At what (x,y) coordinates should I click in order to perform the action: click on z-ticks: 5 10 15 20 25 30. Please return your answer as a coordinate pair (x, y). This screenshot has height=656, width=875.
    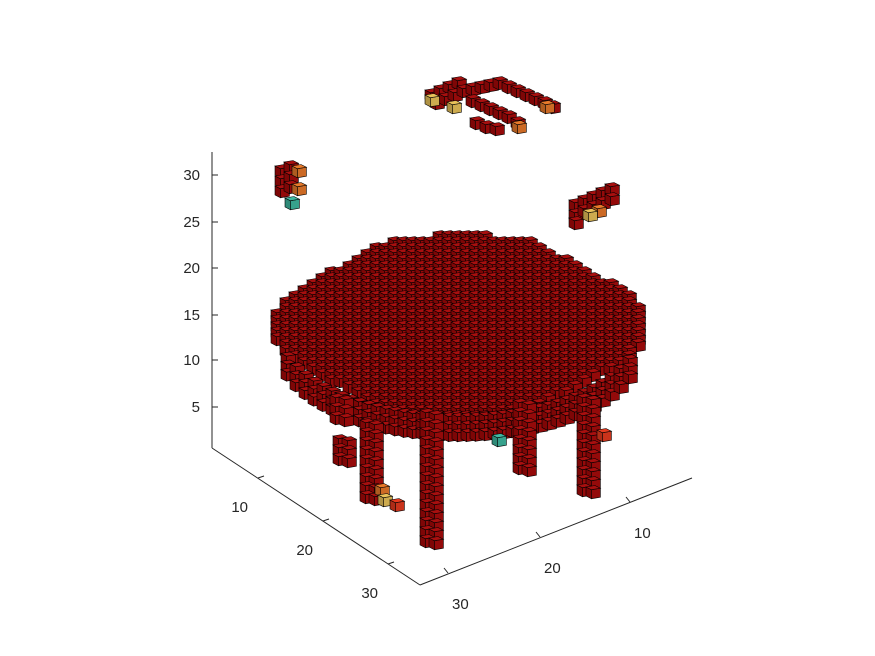
    Looking at the image, I should click on (200, 291).